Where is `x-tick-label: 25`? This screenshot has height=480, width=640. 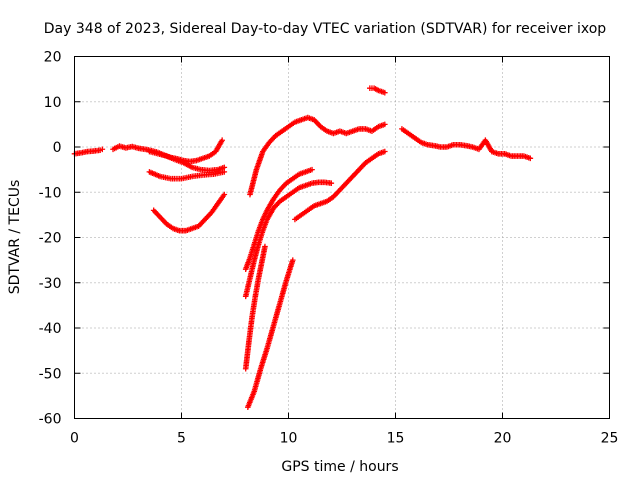
x-tick-label: 25 is located at coordinates (610, 439).